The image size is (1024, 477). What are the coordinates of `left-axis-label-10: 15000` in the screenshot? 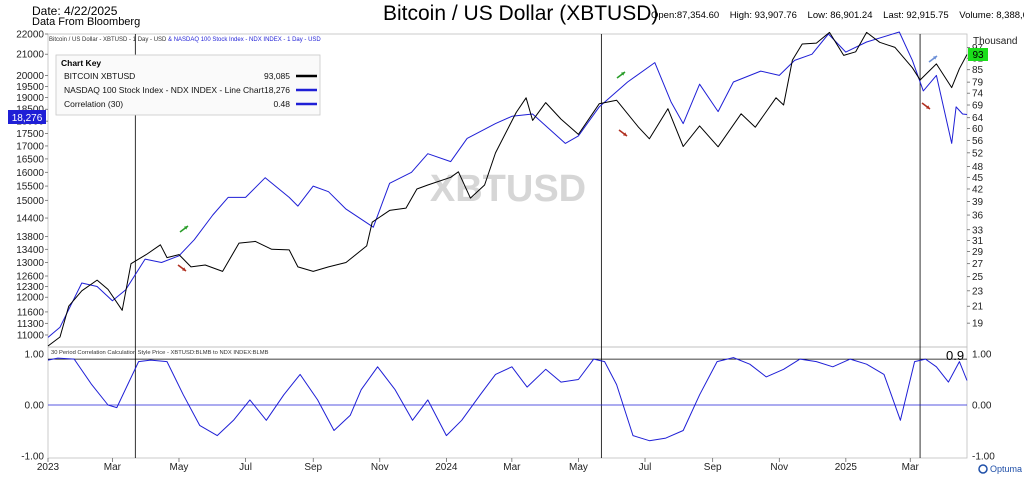 It's located at (30, 201).